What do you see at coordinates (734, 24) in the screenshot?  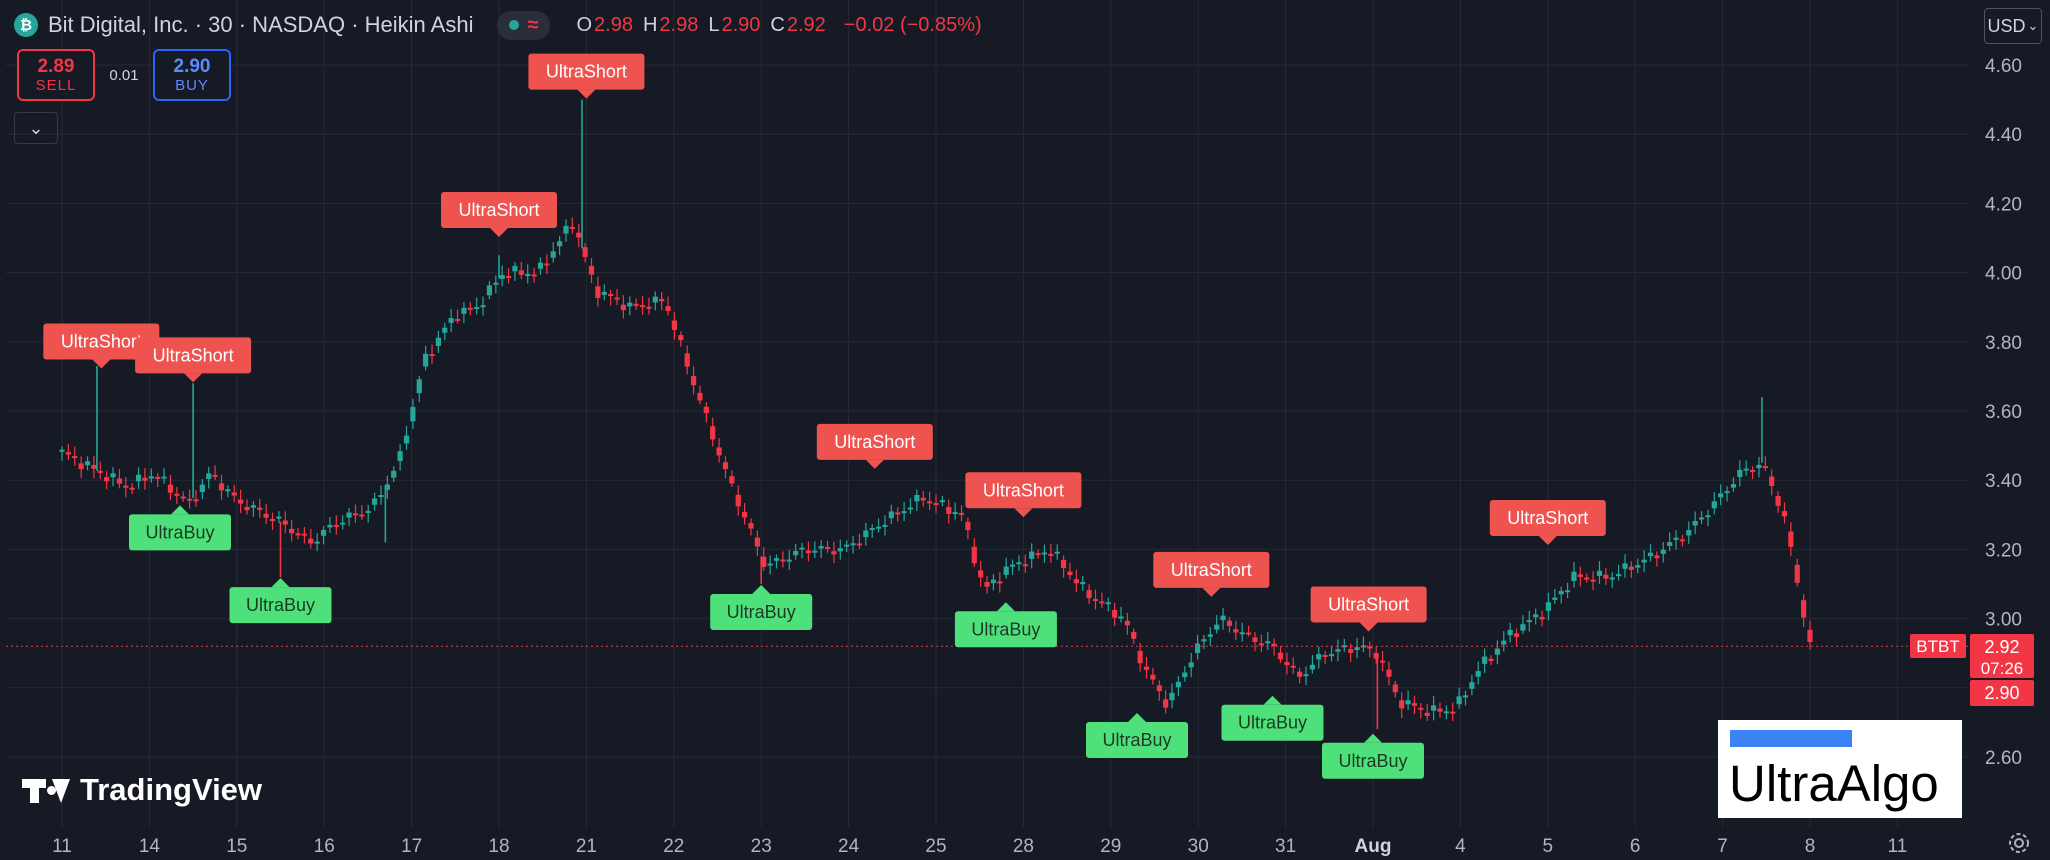 I see `ohlc-low: L 2.90` at bounding box center [734, 24].